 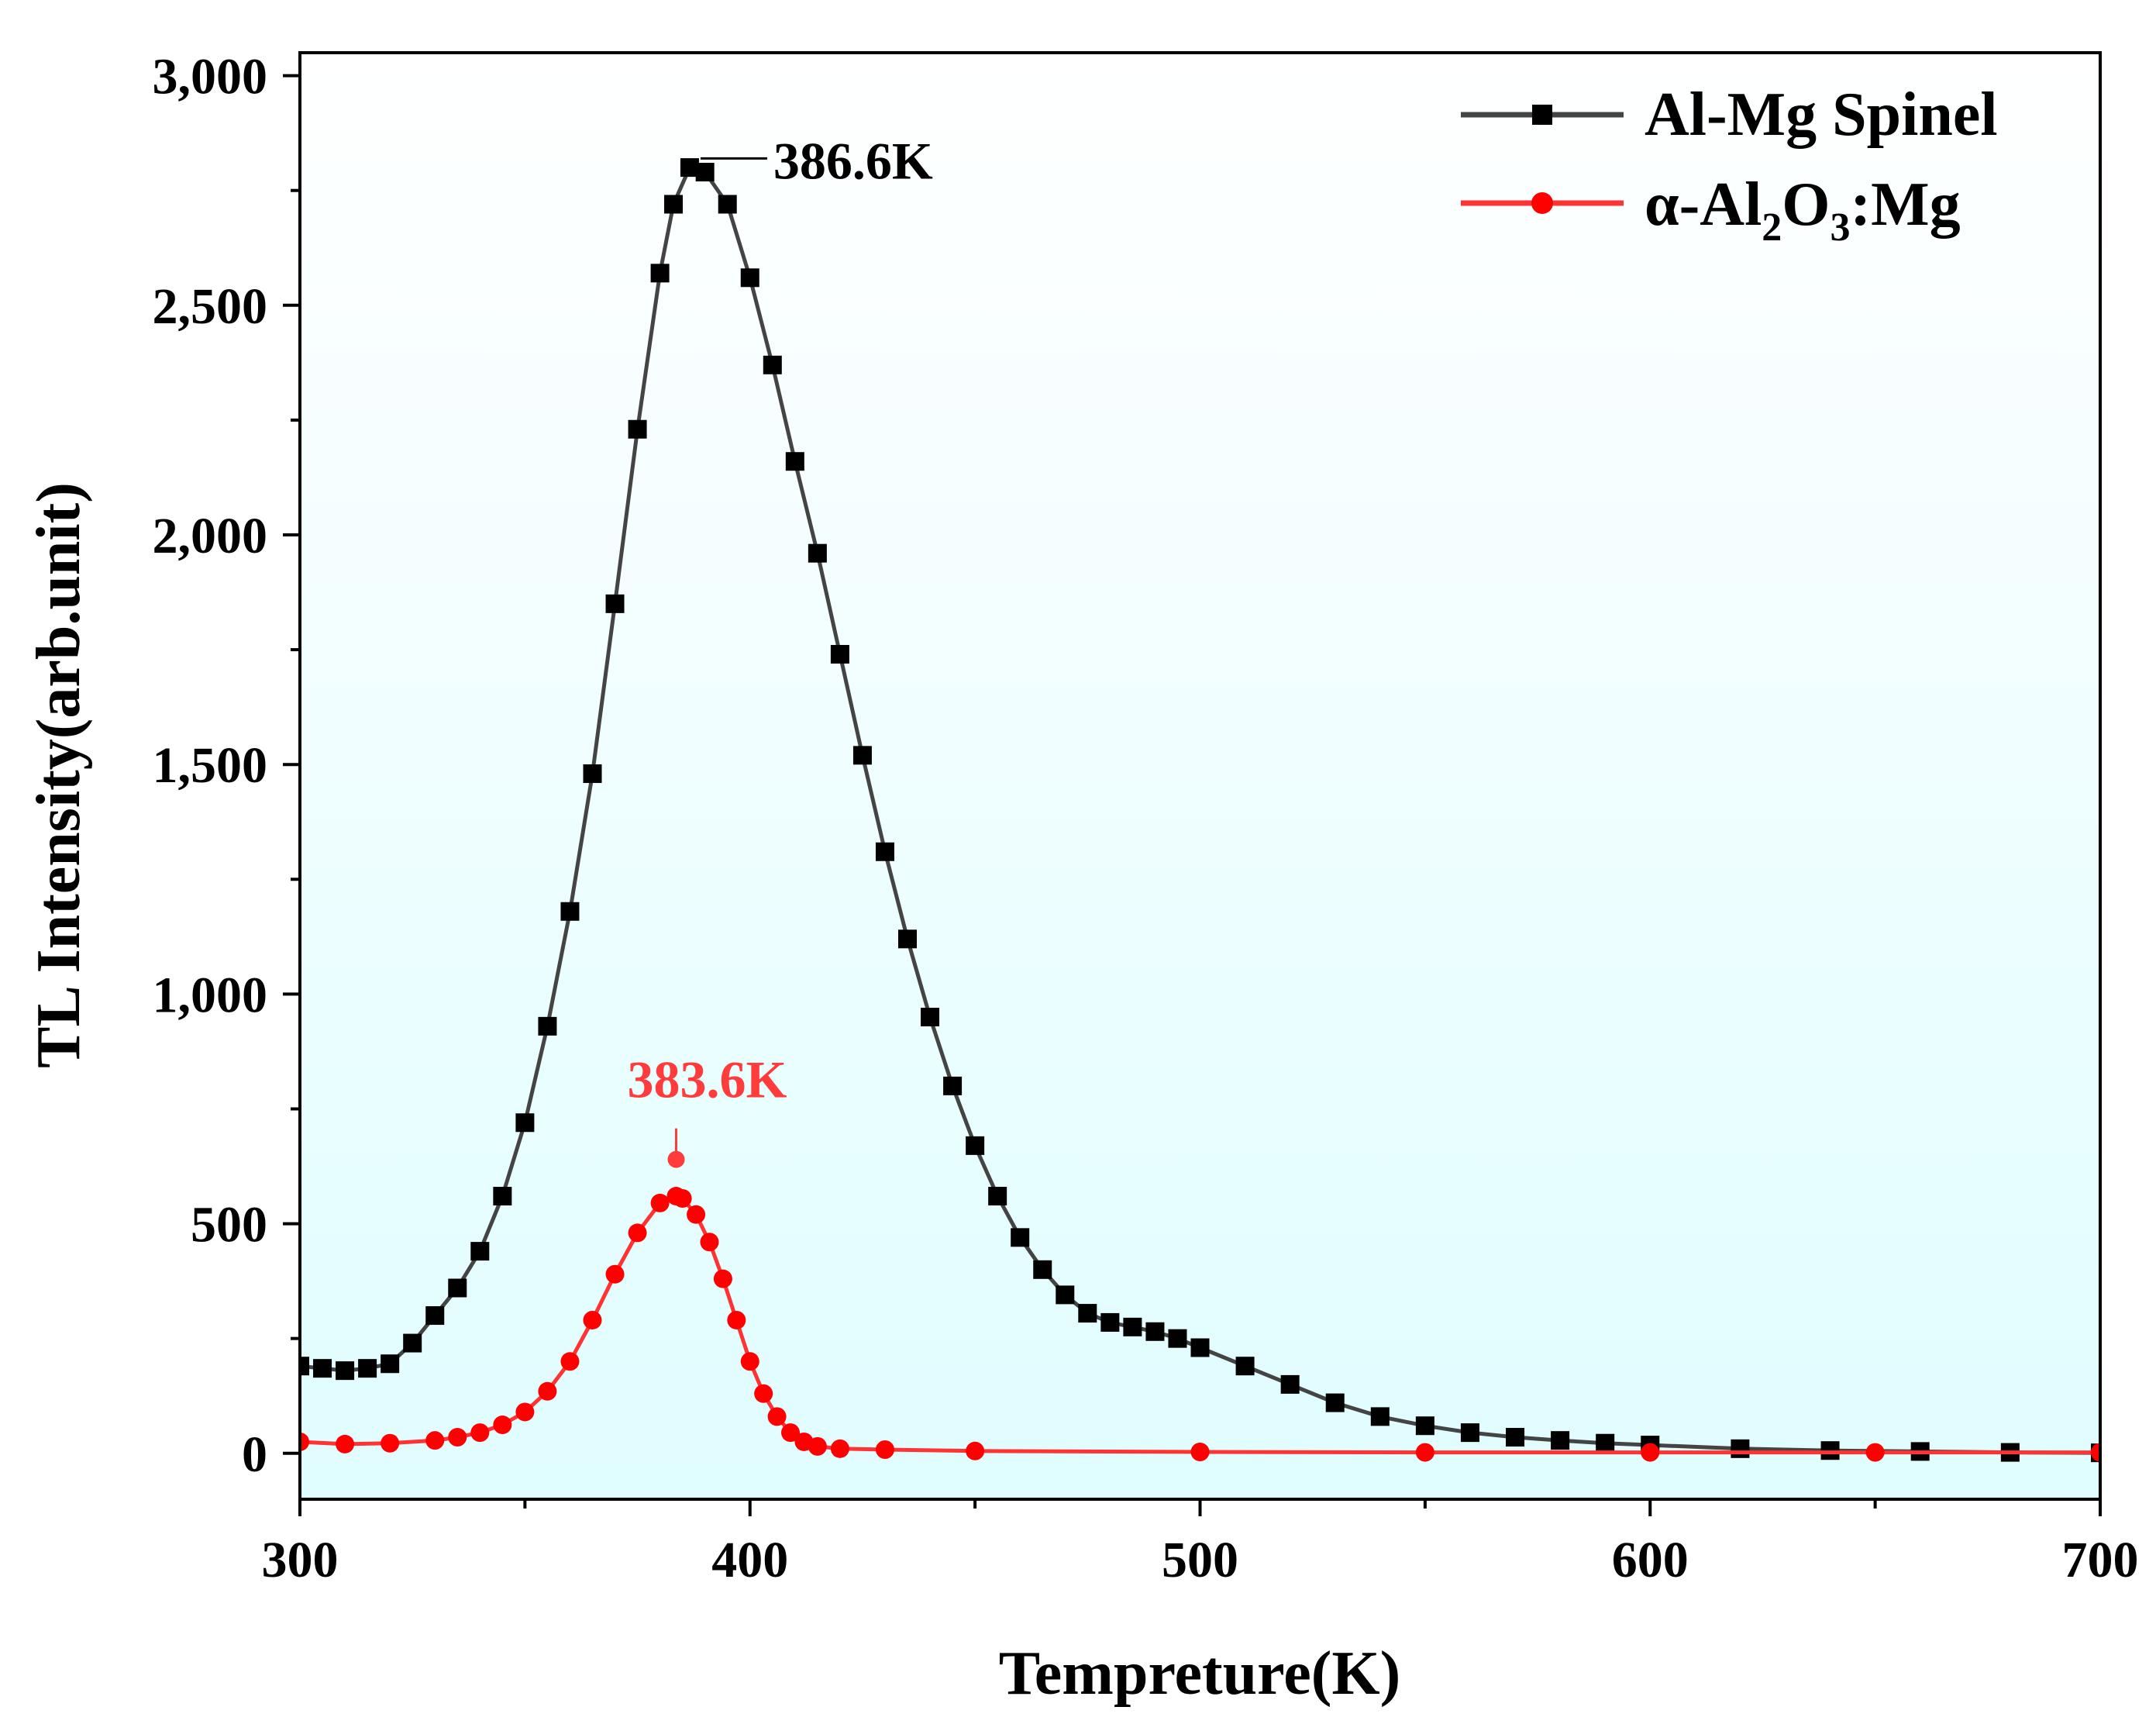 What do you see at coordinates (853, 161) in the screenshot?
I see `peak-label-spinel: 386.6K` at bounding box center [853, 161].